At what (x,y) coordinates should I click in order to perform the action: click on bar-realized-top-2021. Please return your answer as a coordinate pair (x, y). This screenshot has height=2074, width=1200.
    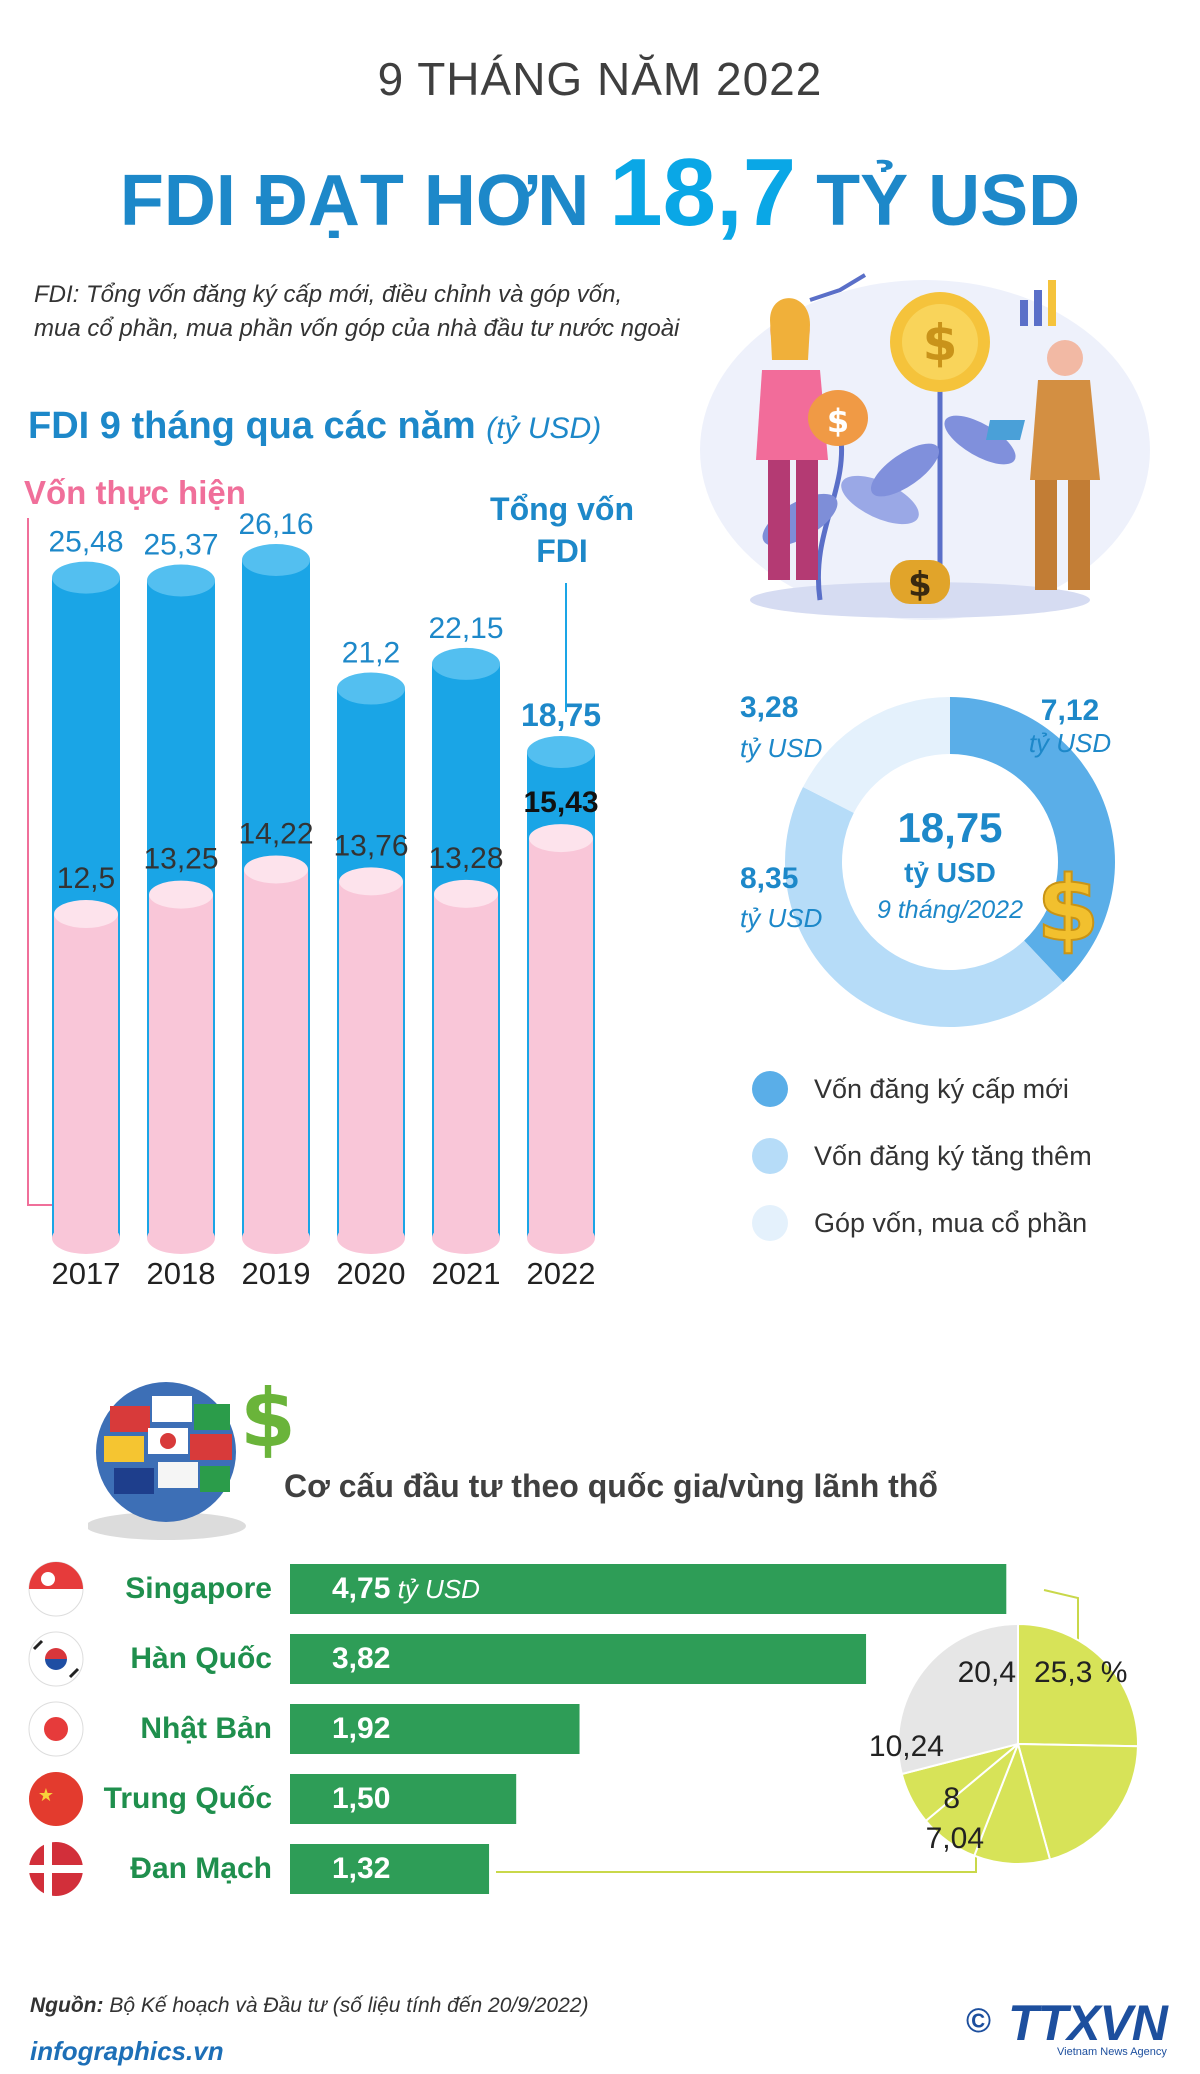
    Looking at the image, I should click on (466, 893).